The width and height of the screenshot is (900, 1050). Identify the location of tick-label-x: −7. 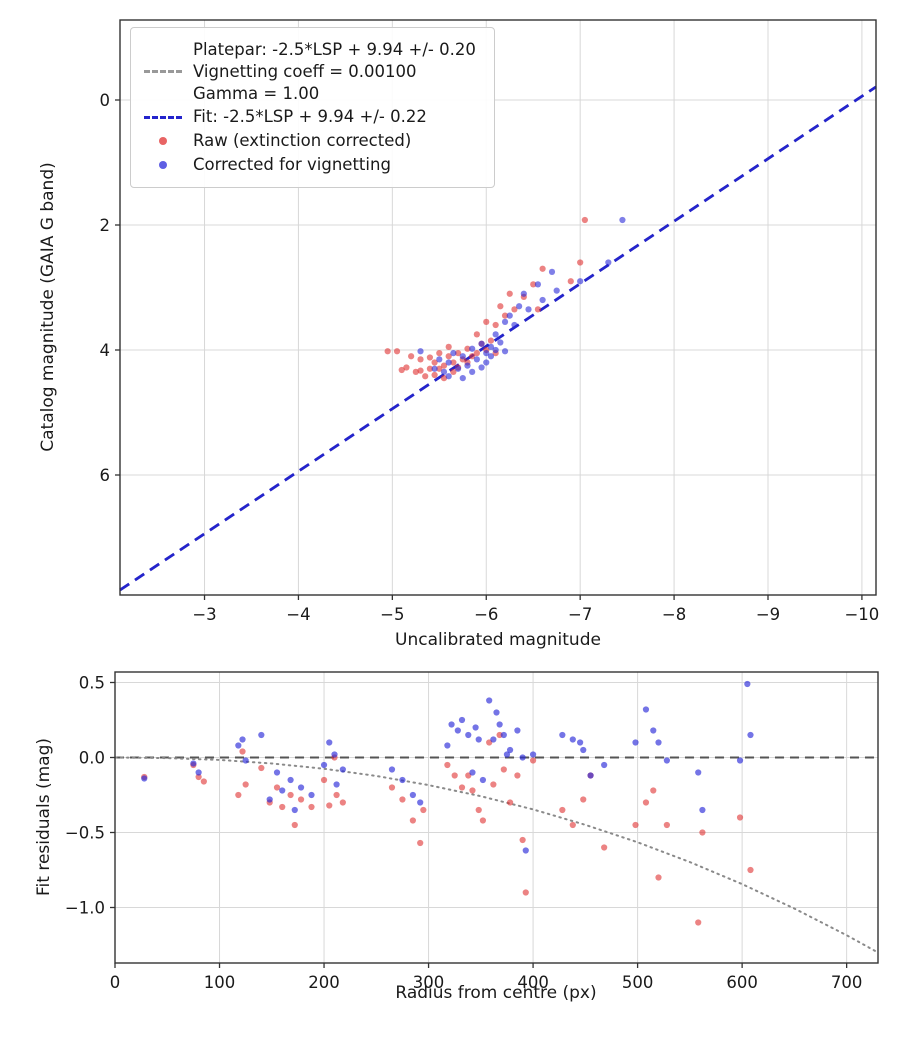
(580, 614).